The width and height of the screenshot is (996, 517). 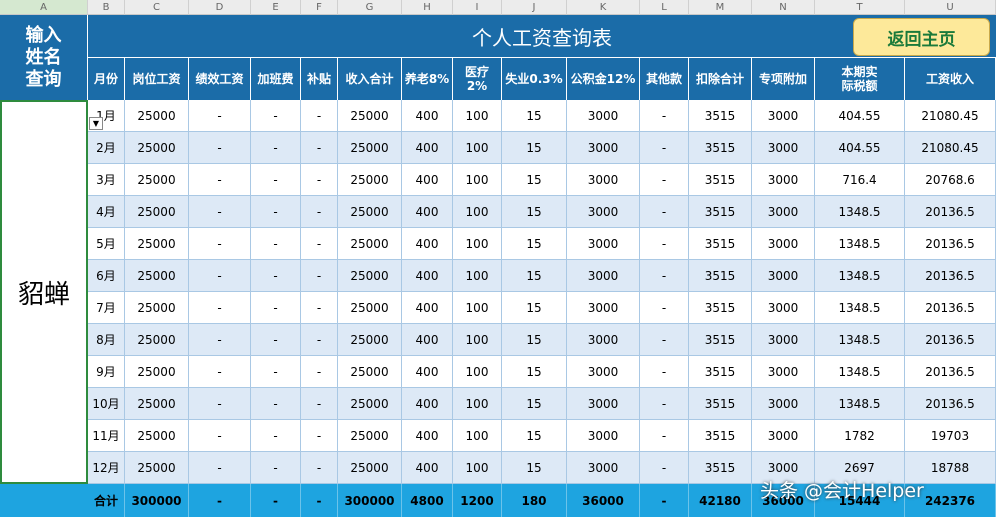 I want to click on name-cell: 貂蝉, so click(x=44, y=292).